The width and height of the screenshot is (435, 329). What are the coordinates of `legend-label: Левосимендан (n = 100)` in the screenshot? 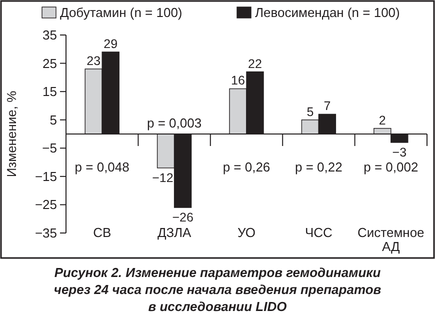 It's located at (327, 12).